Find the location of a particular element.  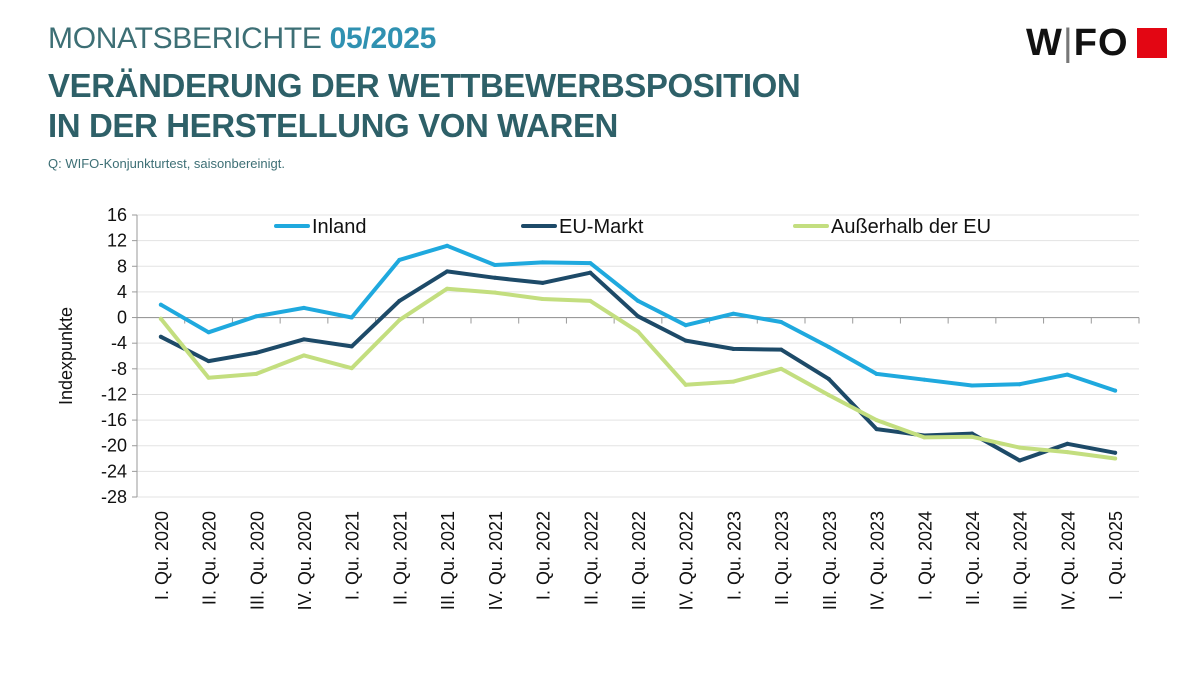

y-tick-label: -24 is located at coordinates (114, 471).